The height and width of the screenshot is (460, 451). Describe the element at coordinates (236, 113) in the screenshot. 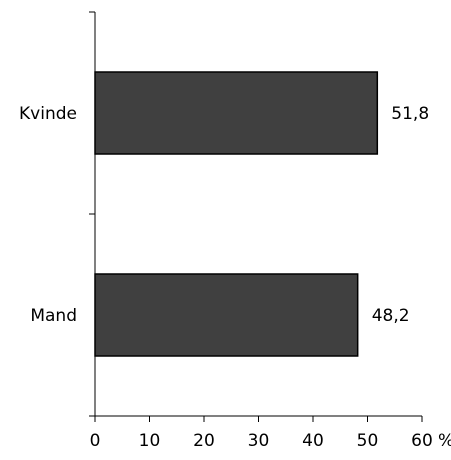

I see `bar-kvinde` at that location.